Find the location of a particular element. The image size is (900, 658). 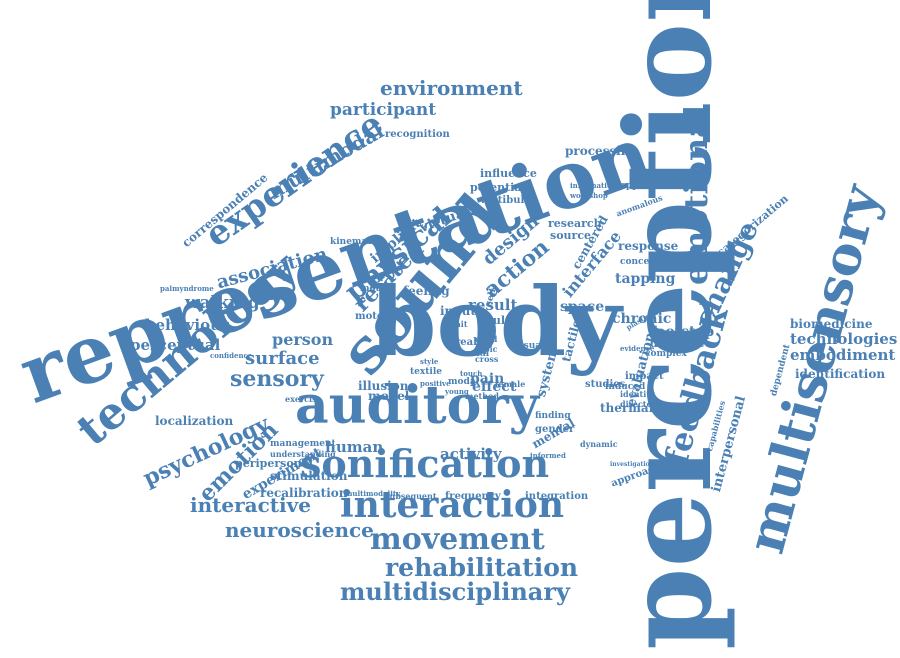

word-rehabilitation: rehabilitation is located at coordinates (482, 567).